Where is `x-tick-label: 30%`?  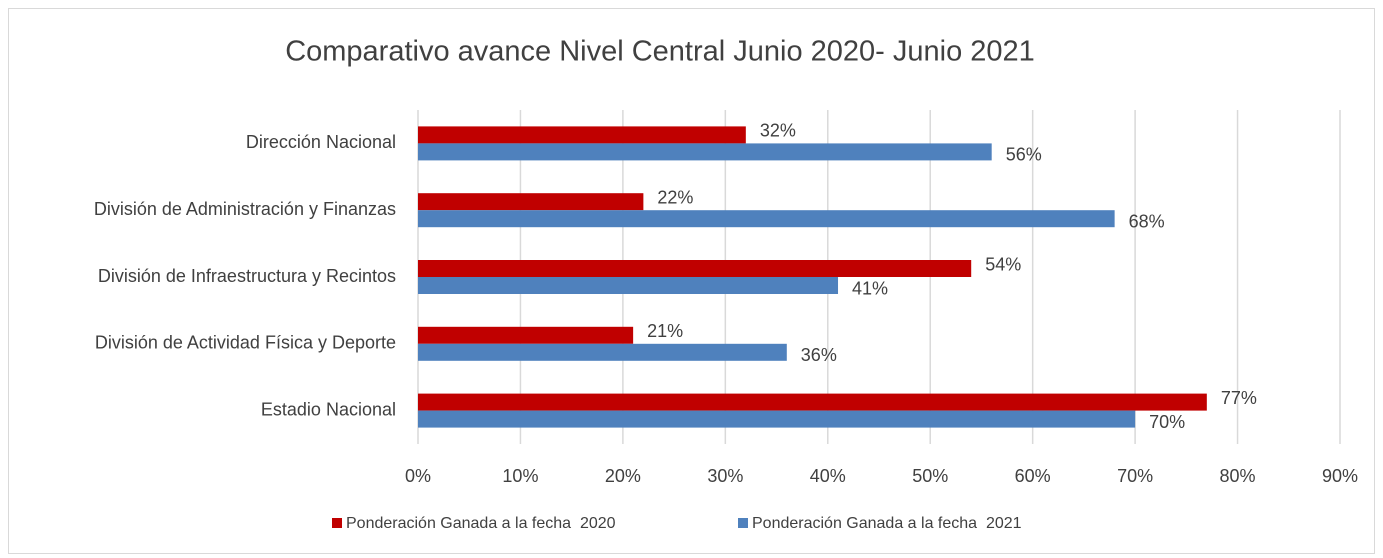
x-tick-label: 30% is located at coordinates (725, 476).